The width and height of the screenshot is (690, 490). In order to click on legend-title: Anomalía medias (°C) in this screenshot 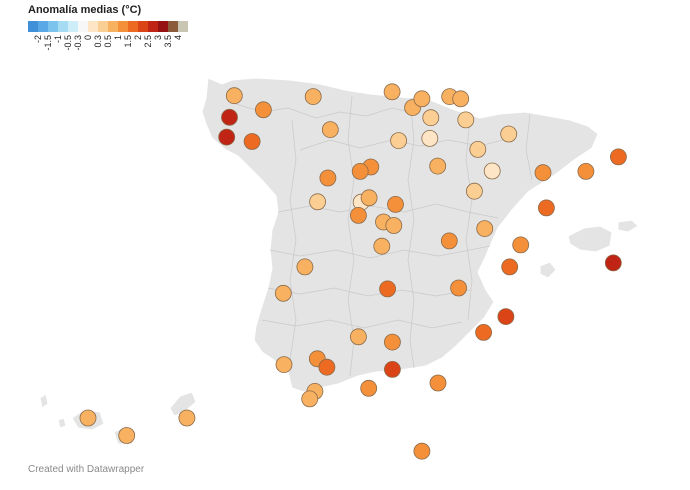, I will do `click(85, 10)`.